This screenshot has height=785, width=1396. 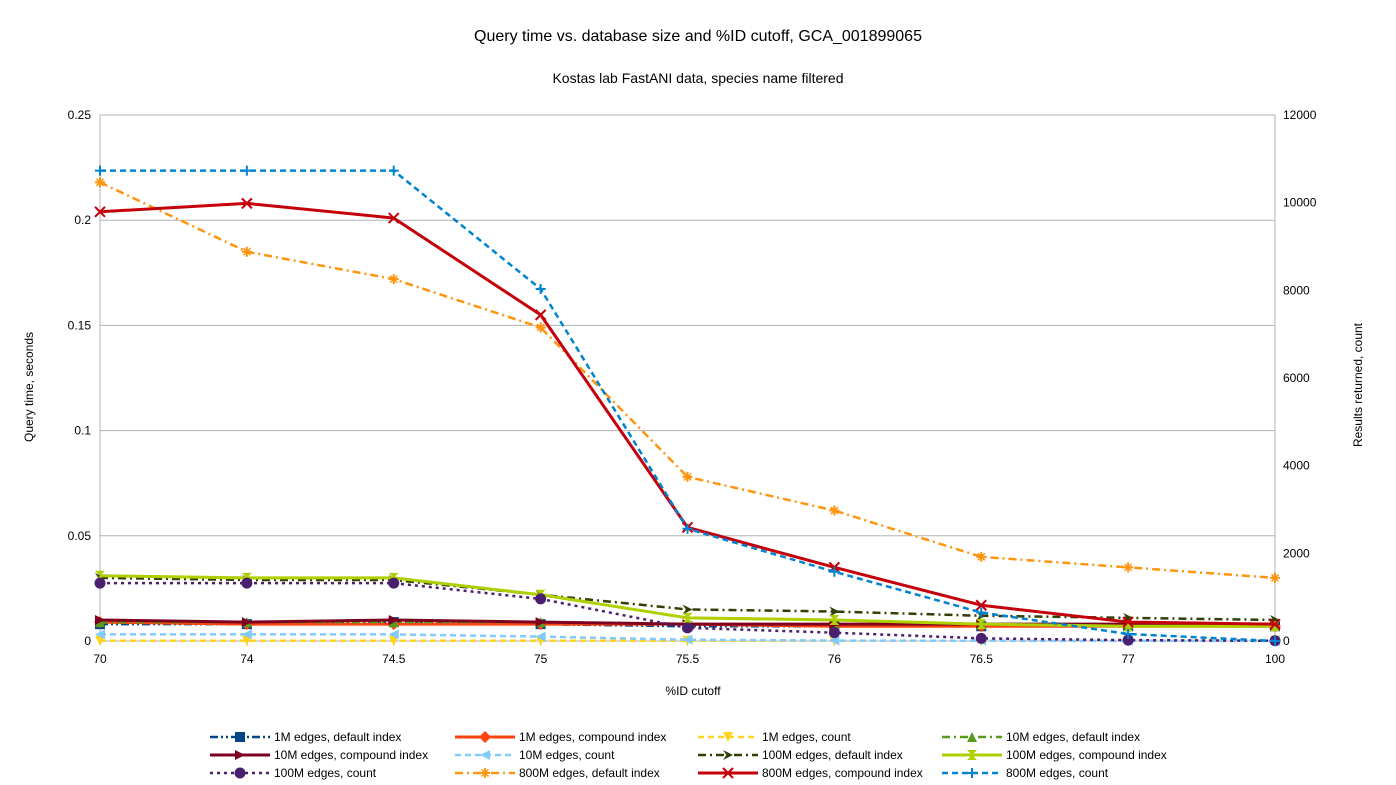 I want to click on y2-tick-label: 10000, so click(x=1300, y=203).